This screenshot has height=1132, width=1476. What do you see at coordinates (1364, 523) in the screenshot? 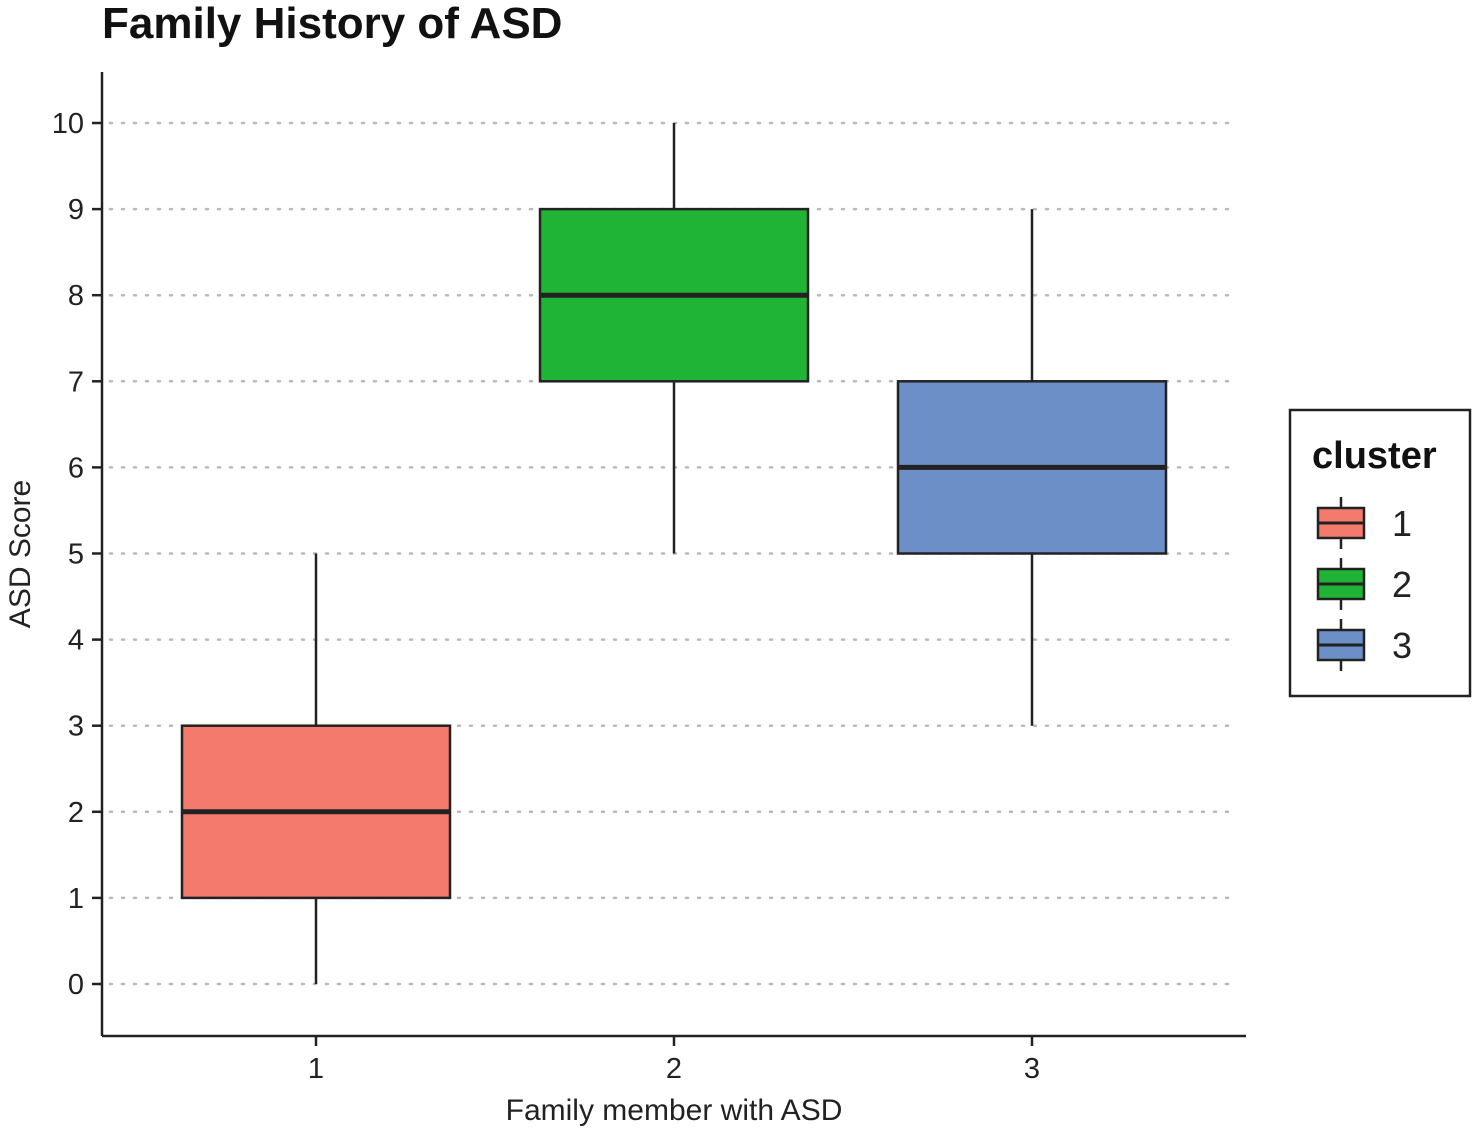
I see `legend-item-1: 1` at bounding box center [1364, 523].